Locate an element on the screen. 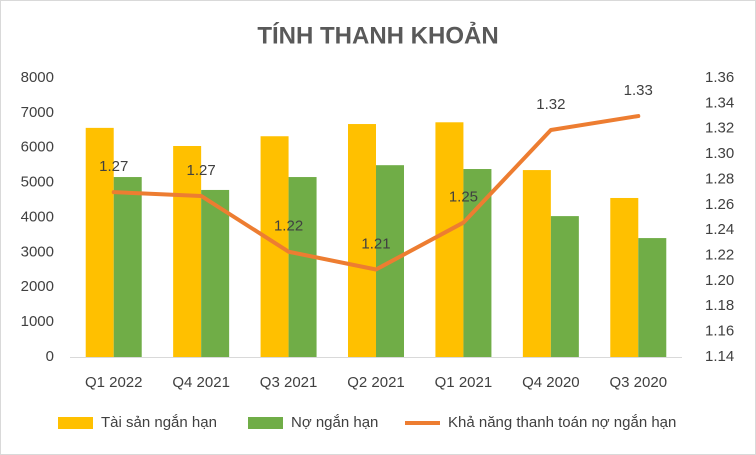  y2-tick-label: 1.18 is located at coordinates (719, 305).